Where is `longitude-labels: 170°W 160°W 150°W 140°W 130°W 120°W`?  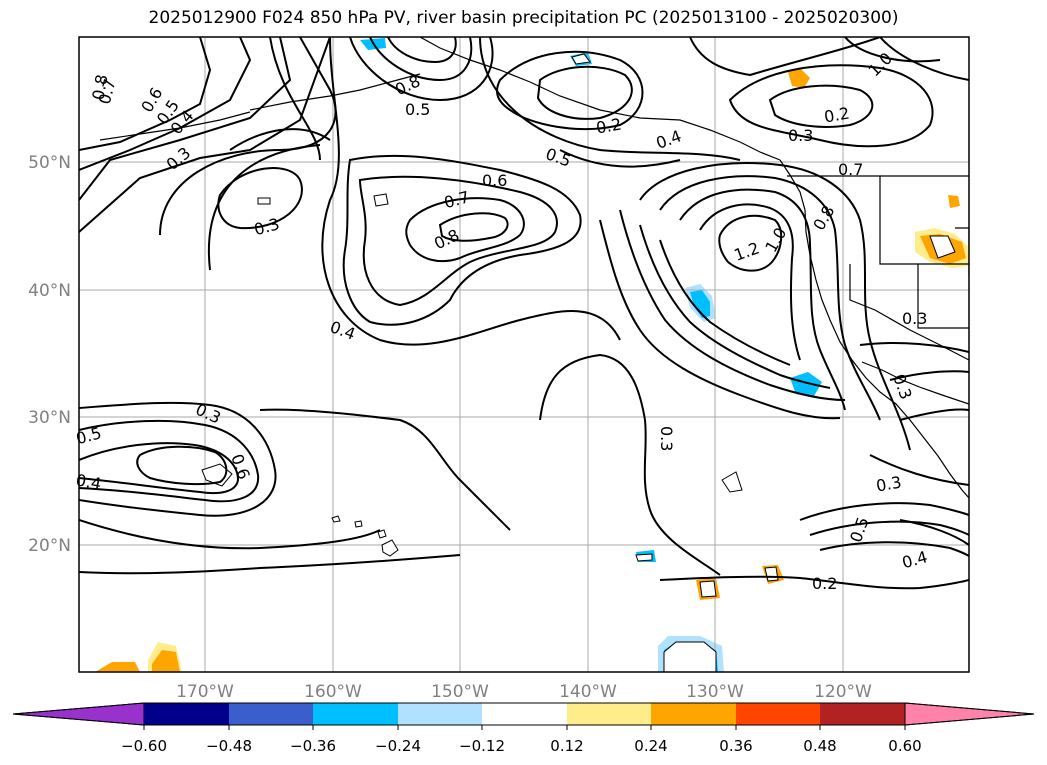
longitude-labels: 170°W 160°W 150°W 140°W 130°W 120°W is located at coordinates (524, 692).